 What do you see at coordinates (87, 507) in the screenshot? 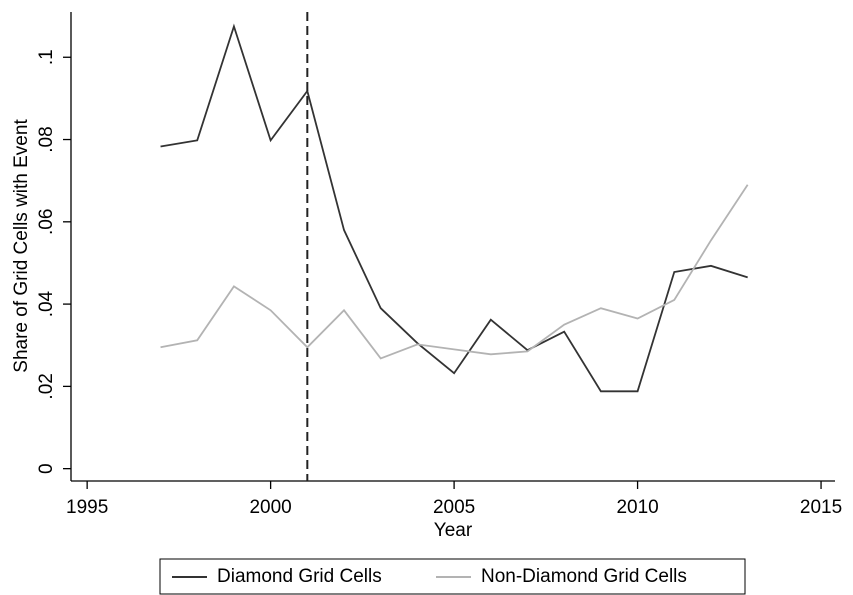
I see `x-tick-label: 1995` at bounding box center [87, 507].